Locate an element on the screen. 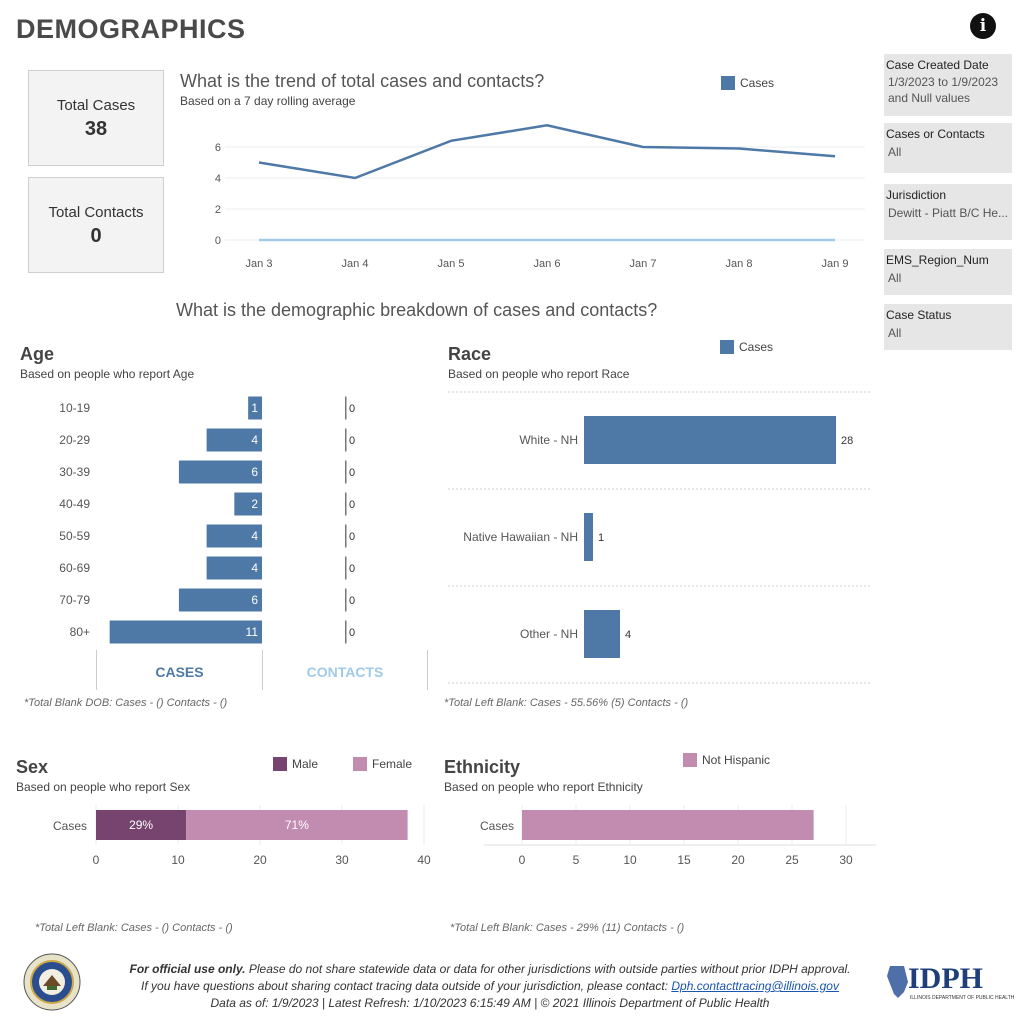 The width and height of the screenshot is (1024, 1024). race-category-label: White - NH is located at coordinates (548, 440).